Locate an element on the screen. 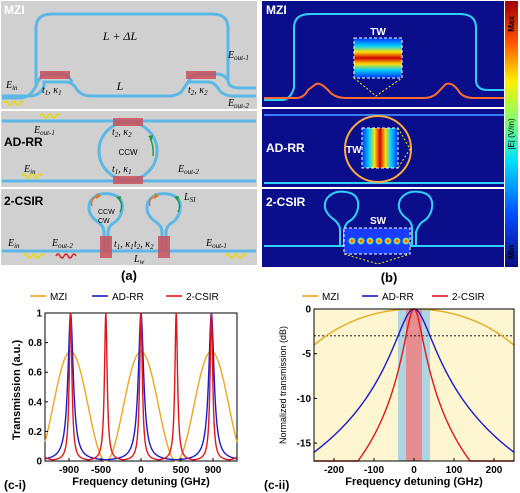  legend-csir-label-2: 2-CSIR is located at coordinates (468, 297).